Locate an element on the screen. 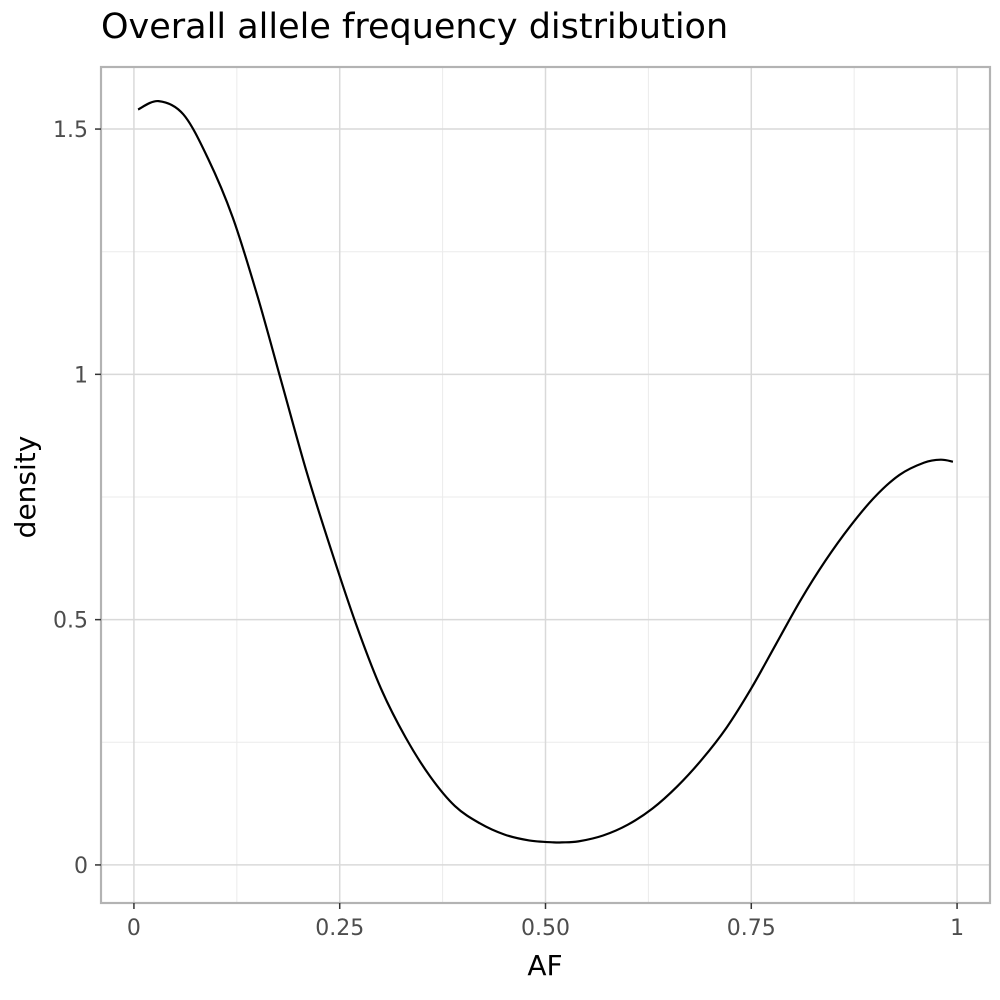  x-tick-label: 0.75 is located at coordinates (751, 928).